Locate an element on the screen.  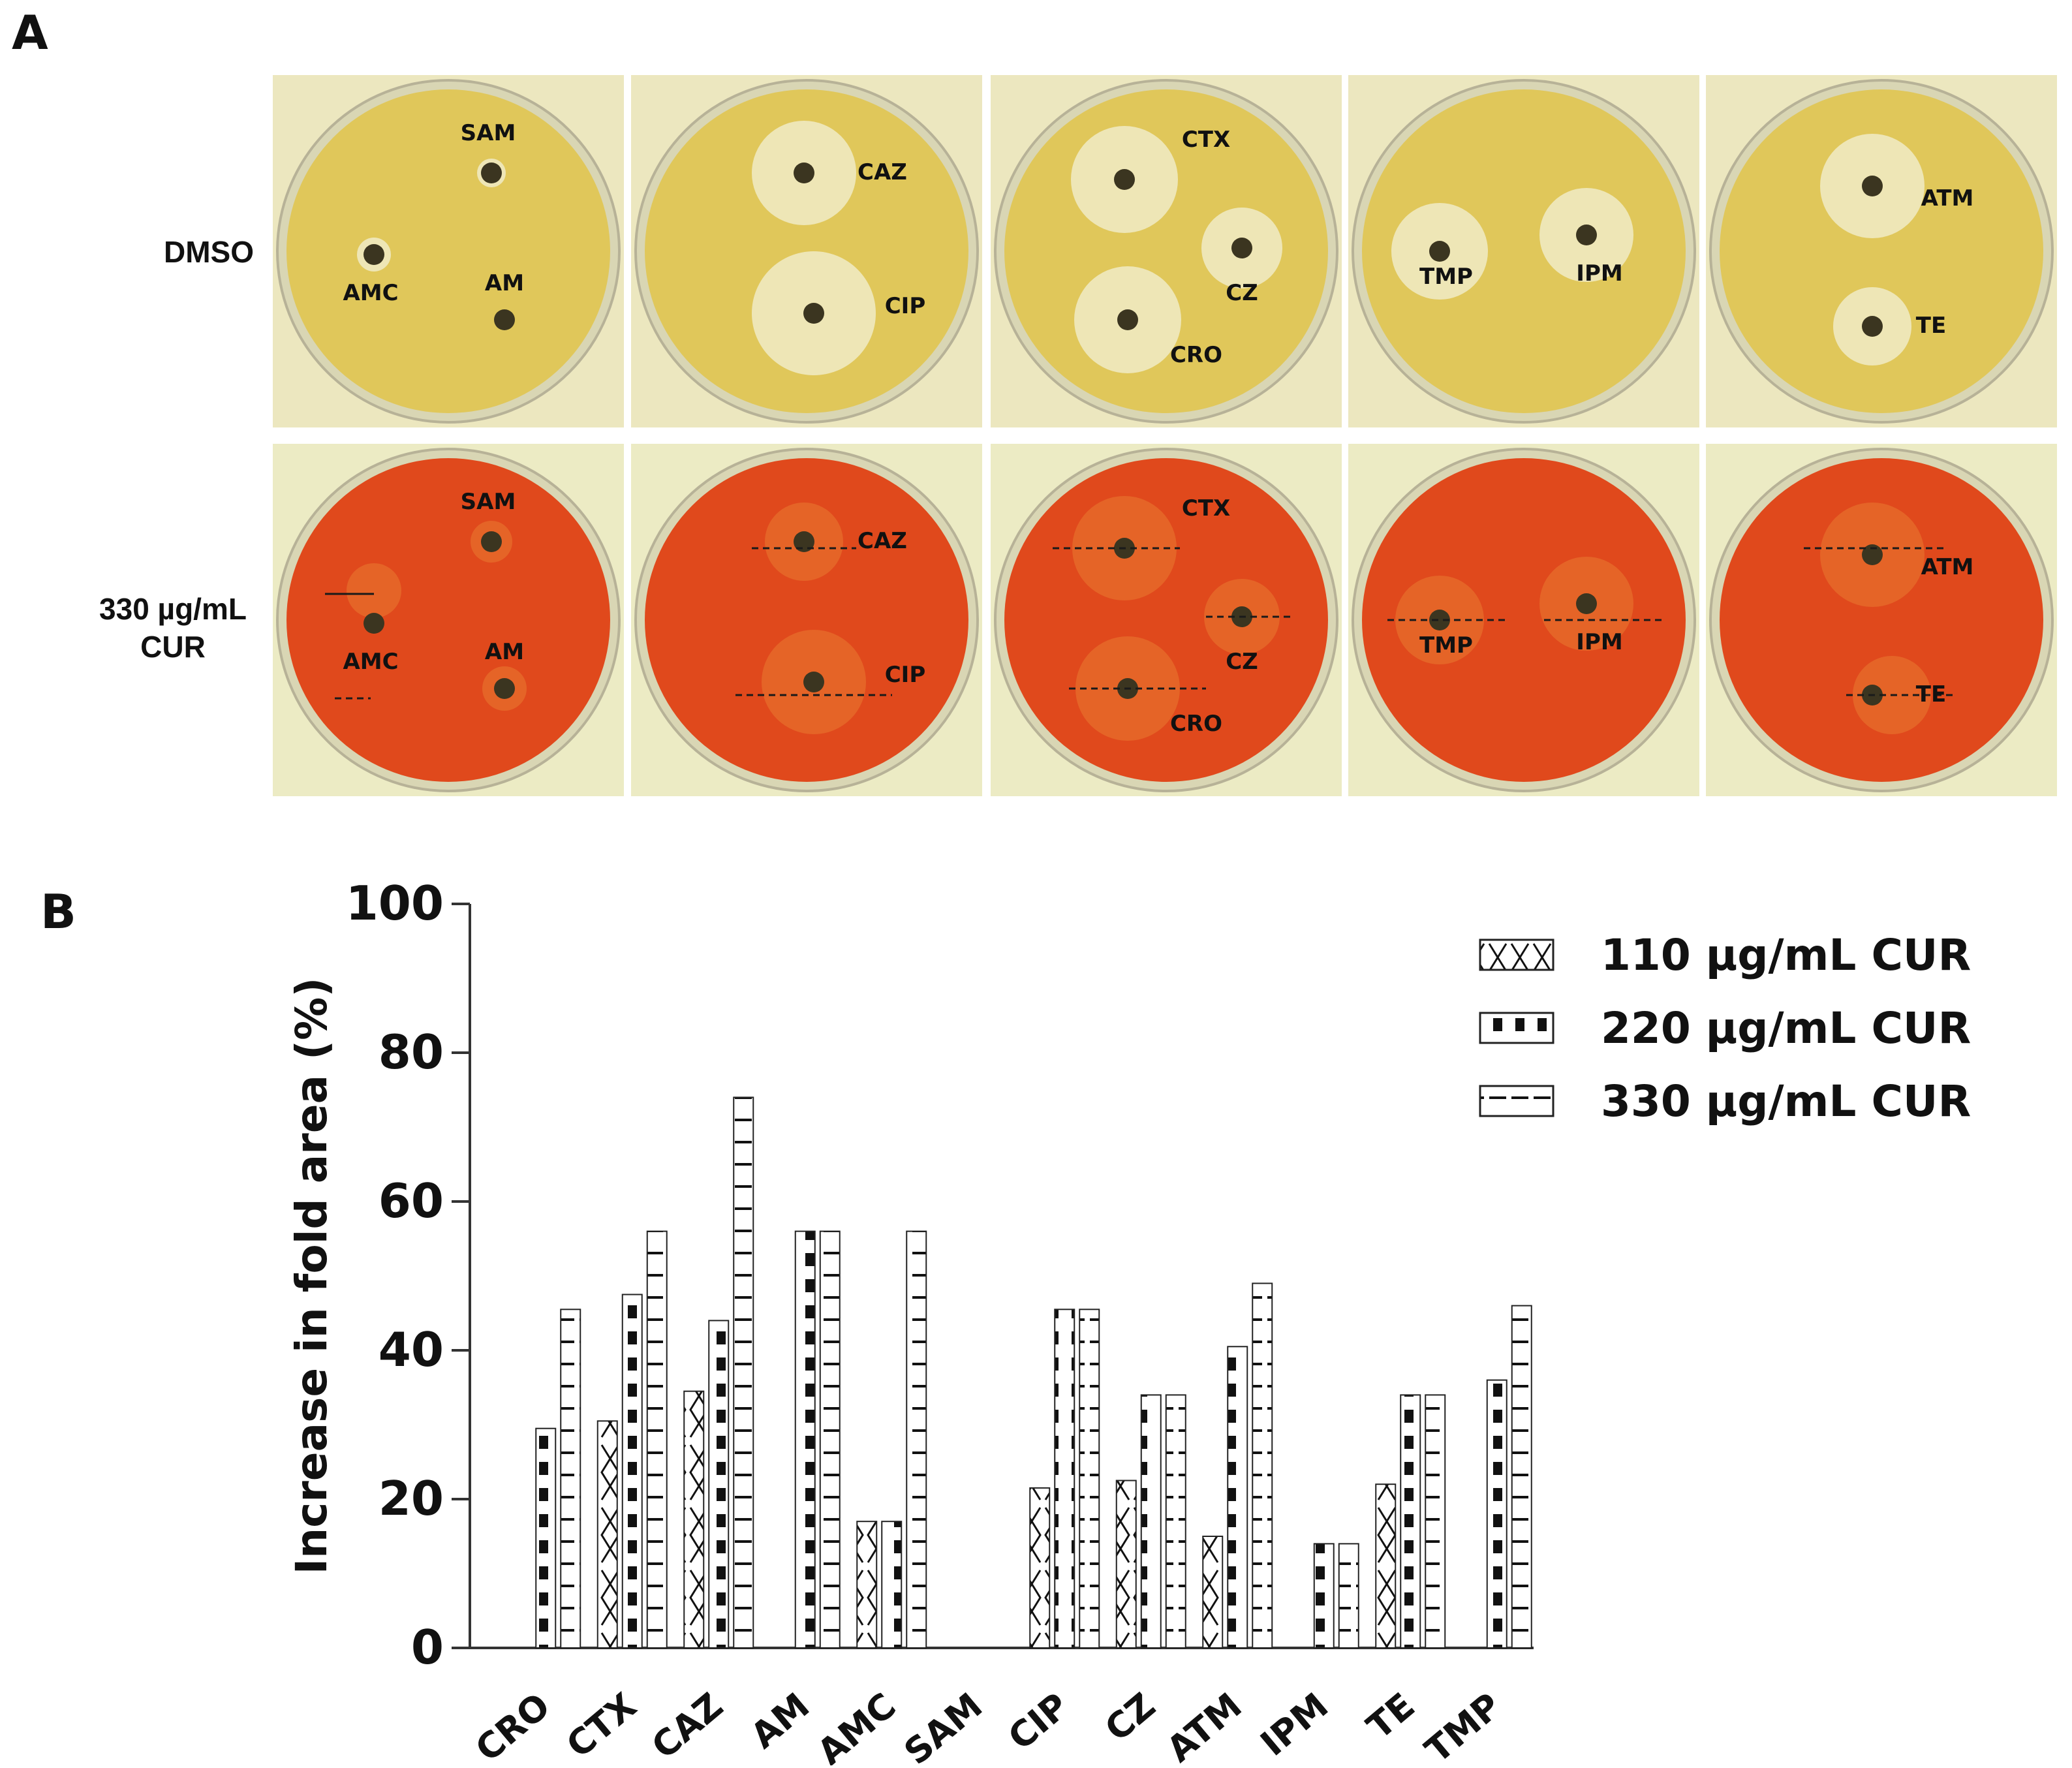
y-tick-label-20: 20 is located at coordinates (411, 1499).